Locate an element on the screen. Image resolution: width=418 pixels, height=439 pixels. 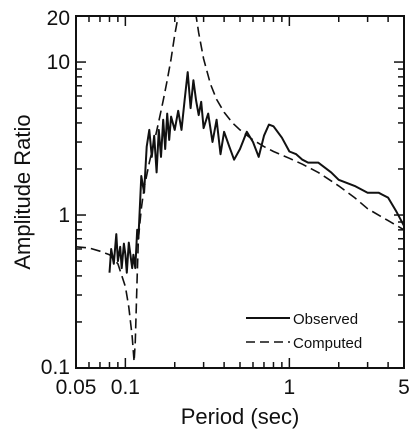
legend-computed-label: Computed is located at coordinates (327, 343).